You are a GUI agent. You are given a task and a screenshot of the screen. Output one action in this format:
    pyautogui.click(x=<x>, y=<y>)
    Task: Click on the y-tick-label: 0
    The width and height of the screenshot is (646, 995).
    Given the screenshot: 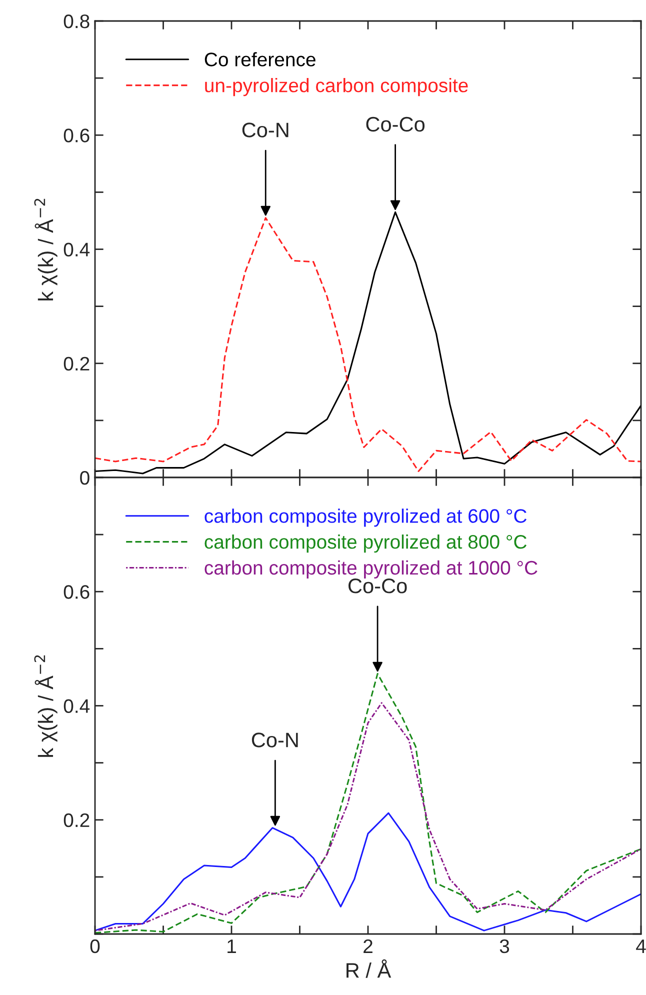 What is the action you would take?
    pyautogui.click(x=85, y=477)
    